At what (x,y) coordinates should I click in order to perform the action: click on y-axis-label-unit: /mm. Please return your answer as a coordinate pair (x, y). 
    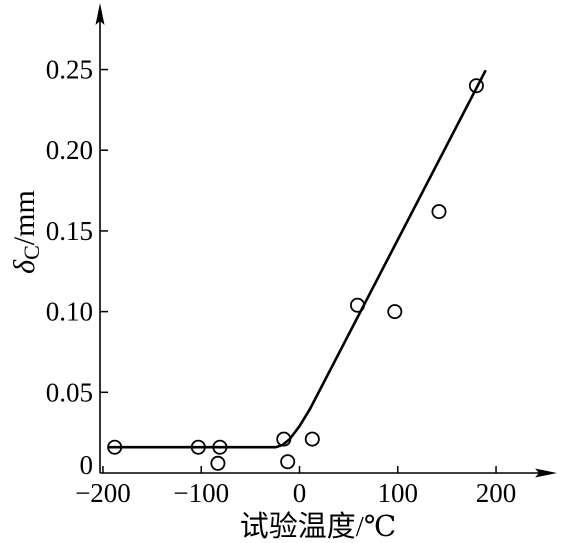
    Looking at the image, I should click on (24, 217).